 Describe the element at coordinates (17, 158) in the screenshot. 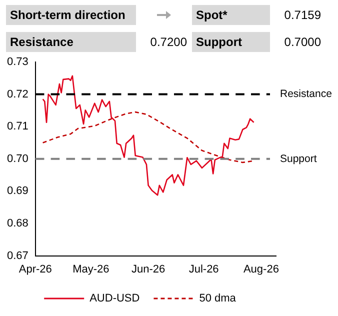

I see `y-tick-label: 0.70` at that location.